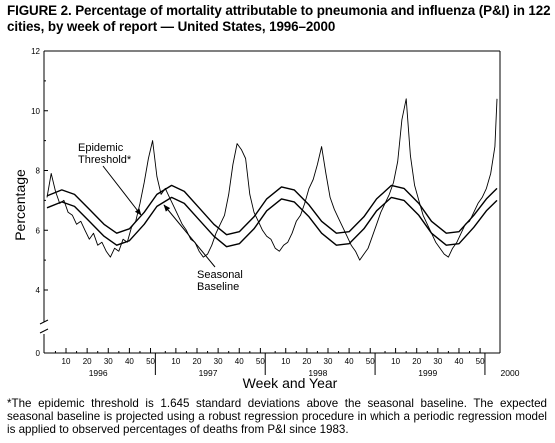  I want to click on series-seasonal-baseline, so click(272, 222).